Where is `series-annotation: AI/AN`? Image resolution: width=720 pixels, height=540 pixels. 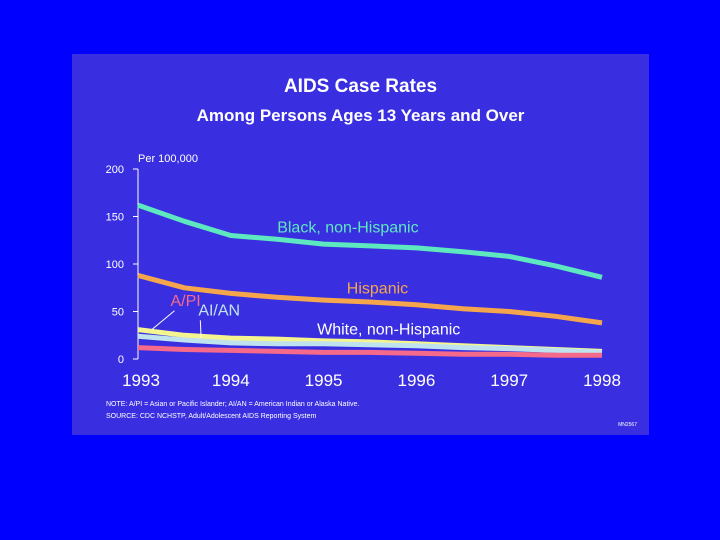 series-annotation: AI/AN is located at coordinates (219, 310).